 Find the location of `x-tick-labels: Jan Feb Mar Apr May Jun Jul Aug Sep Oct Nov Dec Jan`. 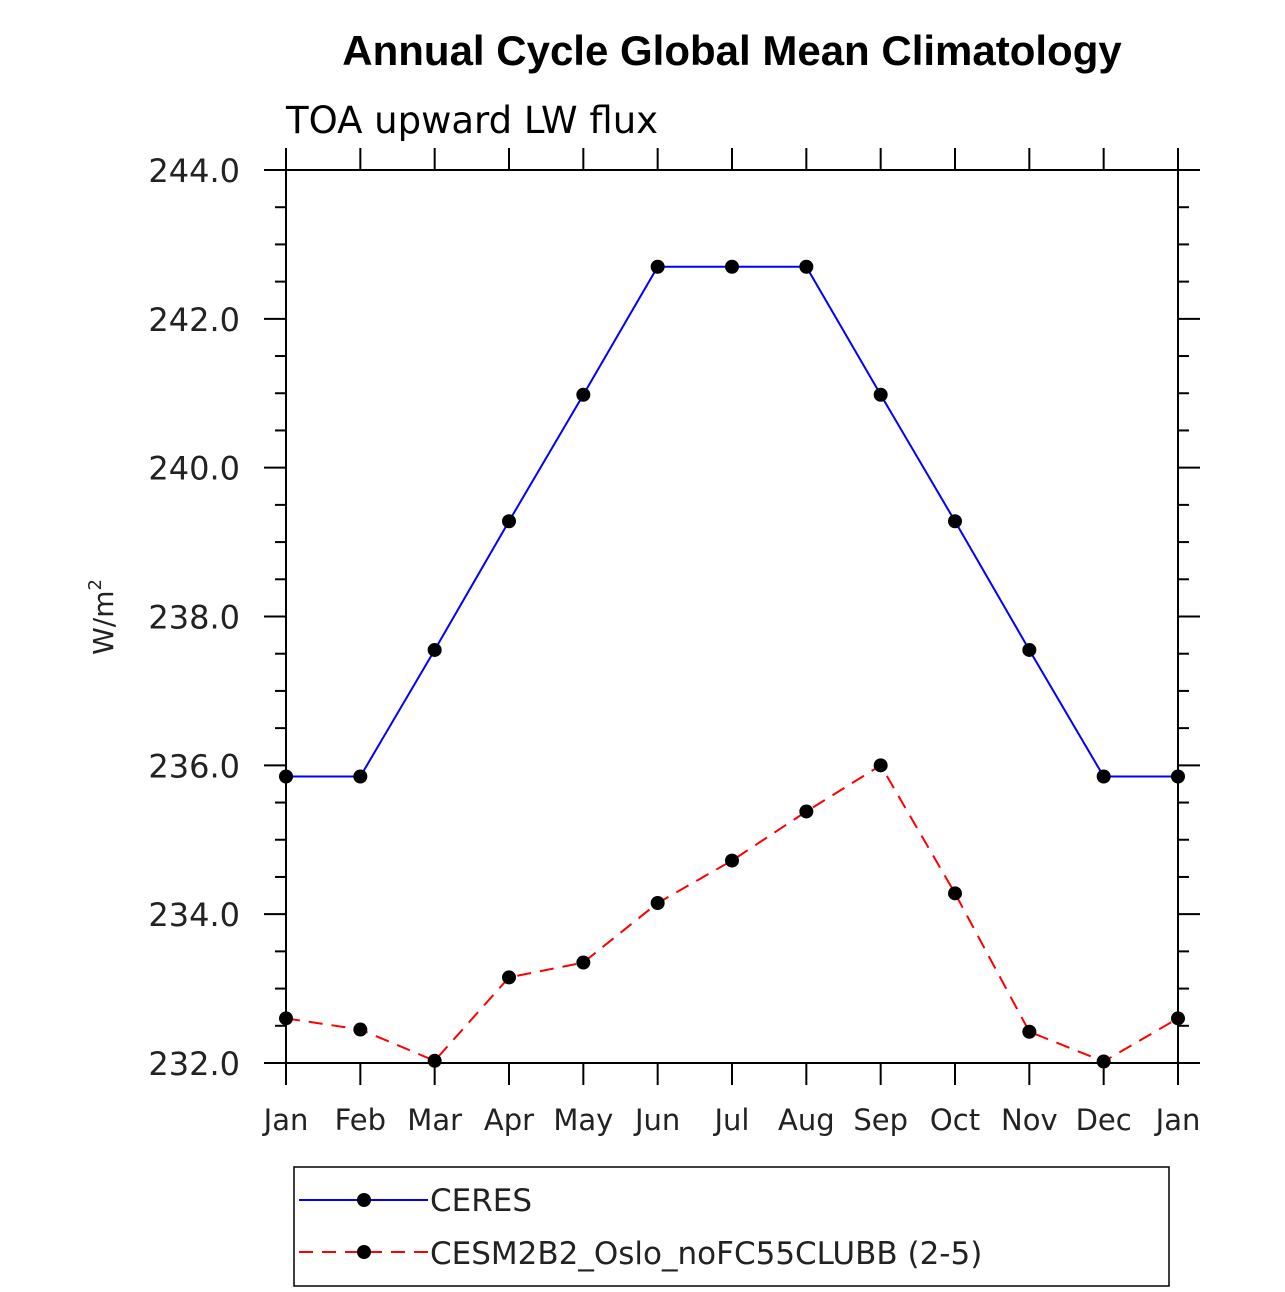

x-tick-labels: Jan Feb Mar Apr May Jun Jul Aug Sep Oct Nov Dec Jan is located at coordinates (731, 1120).